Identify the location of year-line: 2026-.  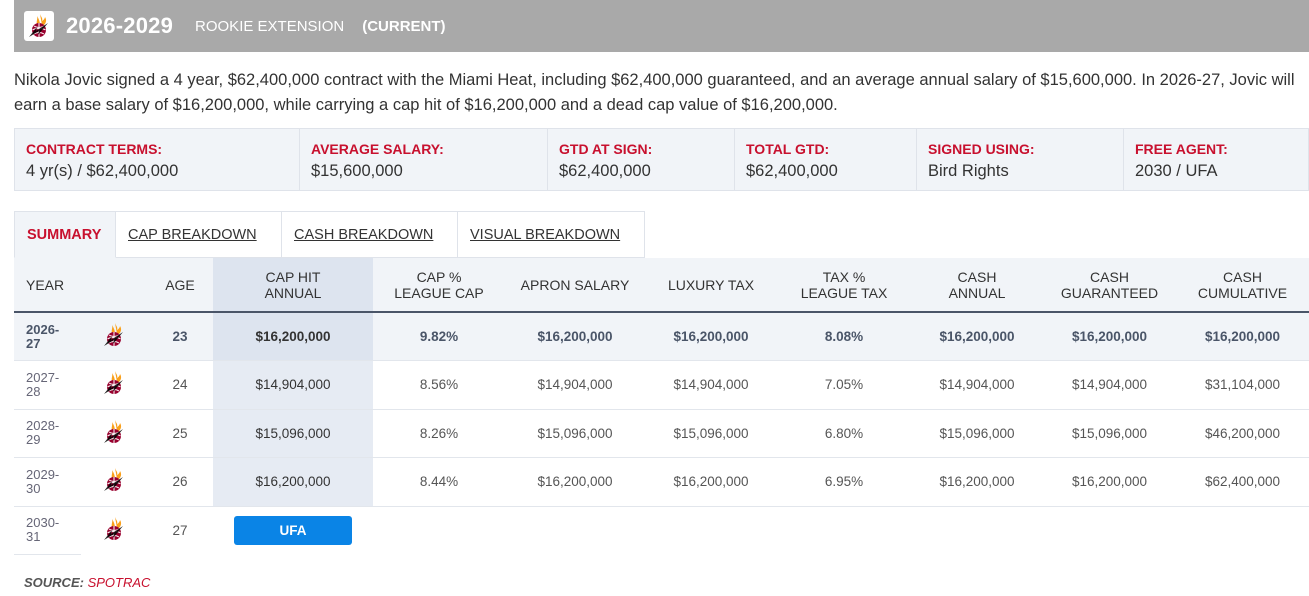
(43, 329).